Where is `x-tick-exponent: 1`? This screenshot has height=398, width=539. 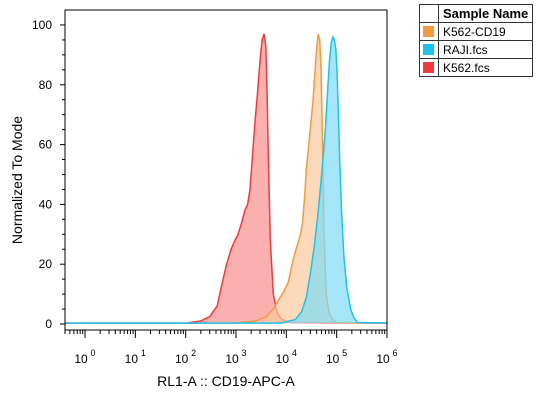
x-tick-exponent: 1 is located at coordinates (143, 353).